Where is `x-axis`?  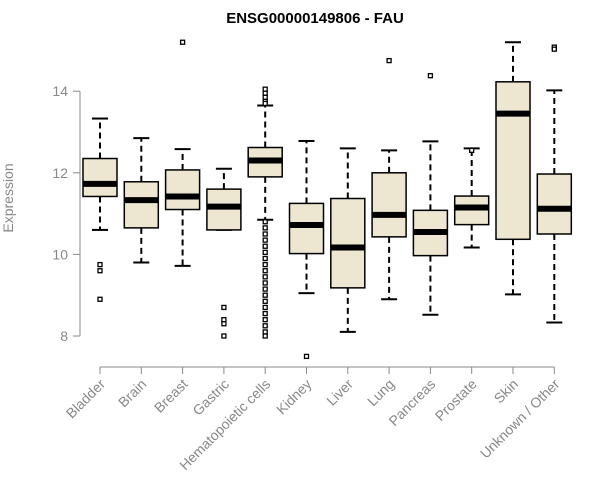
x-axis is located at coordinates (327, 370).